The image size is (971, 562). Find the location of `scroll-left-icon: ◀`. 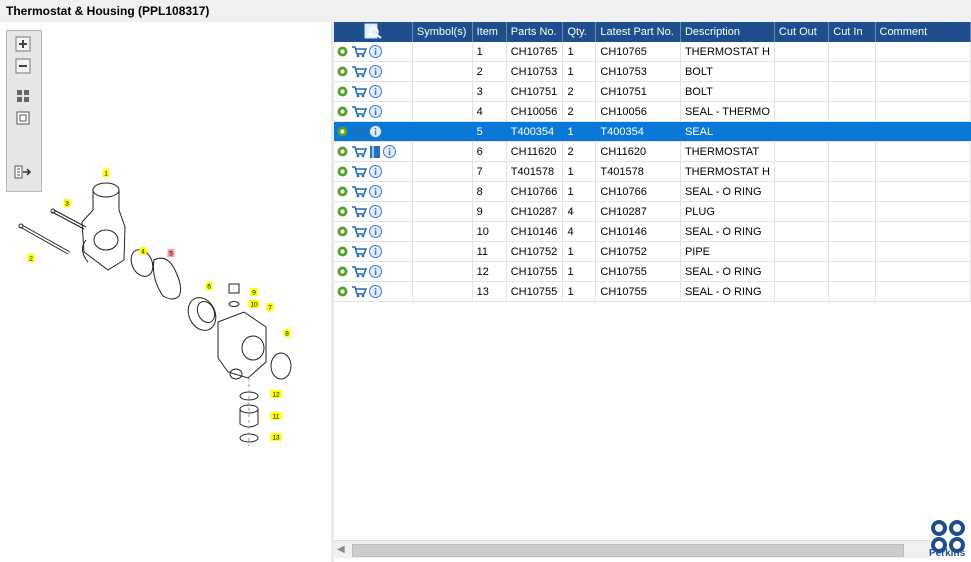

scroll-left-icon: ◀ is located at coordinates (341, 549).